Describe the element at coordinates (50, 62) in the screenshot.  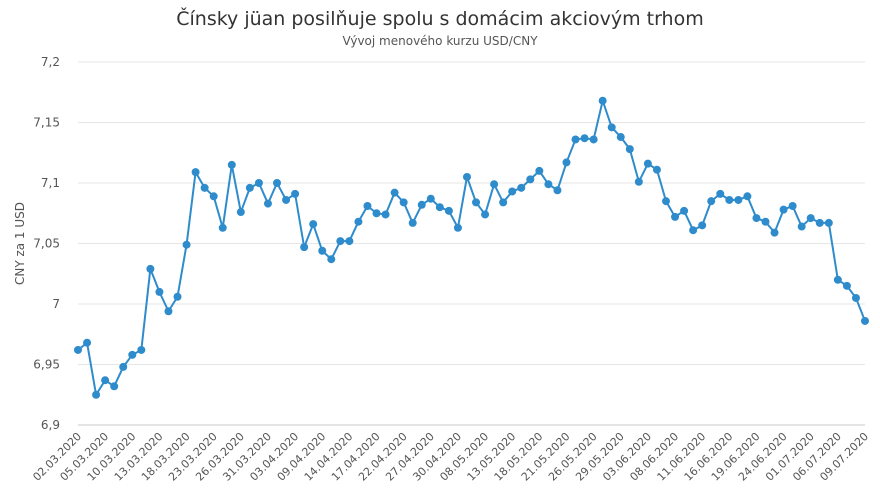
I see `y-tick-label: 7,2` at that location.